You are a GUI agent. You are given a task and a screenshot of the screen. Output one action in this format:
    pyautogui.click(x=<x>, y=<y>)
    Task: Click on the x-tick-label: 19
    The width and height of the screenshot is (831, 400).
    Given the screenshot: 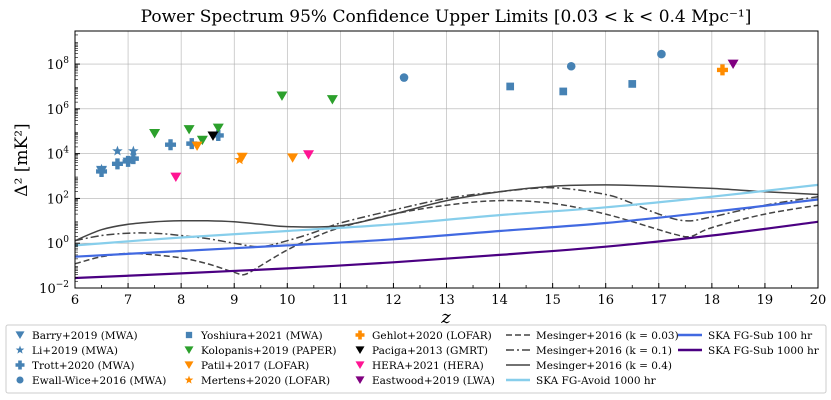 What is the action you would take?
    pyautogui.click(x=765, y=300)
    